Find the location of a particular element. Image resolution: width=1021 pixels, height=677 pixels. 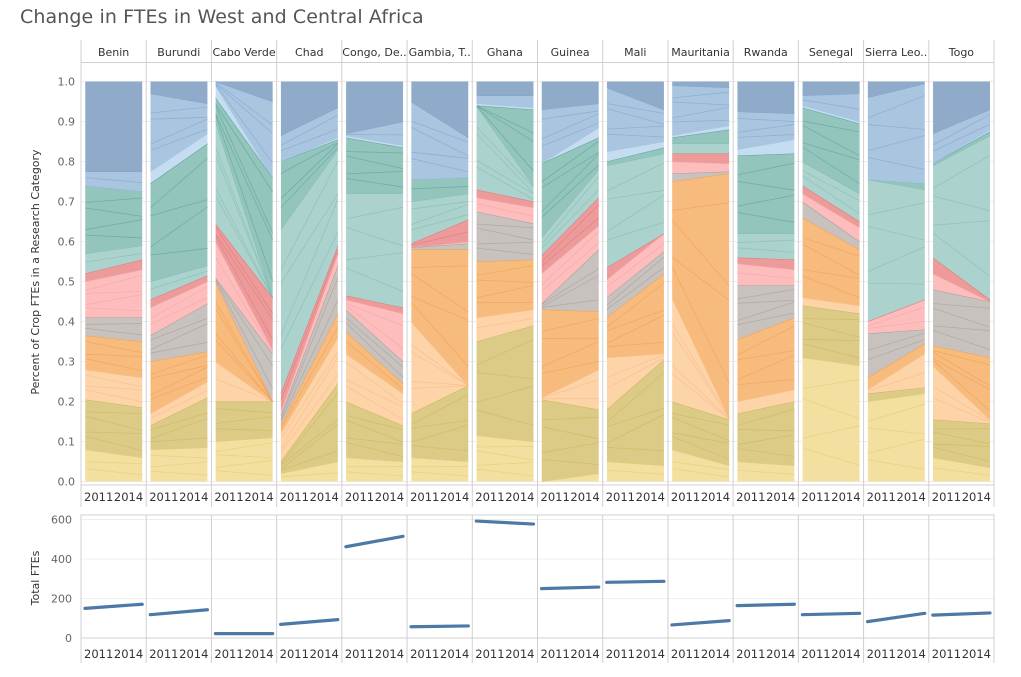

country-header: Cabo Verde is located at coordinates (243, 52).